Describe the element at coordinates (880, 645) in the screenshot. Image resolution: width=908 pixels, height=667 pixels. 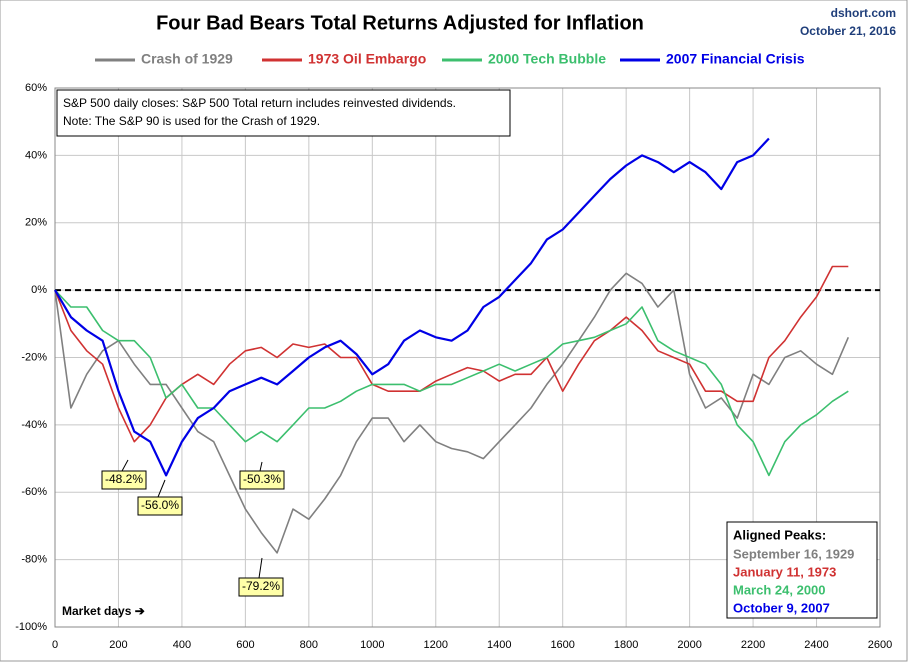
I see `x-tick-label: 2600` at that location.